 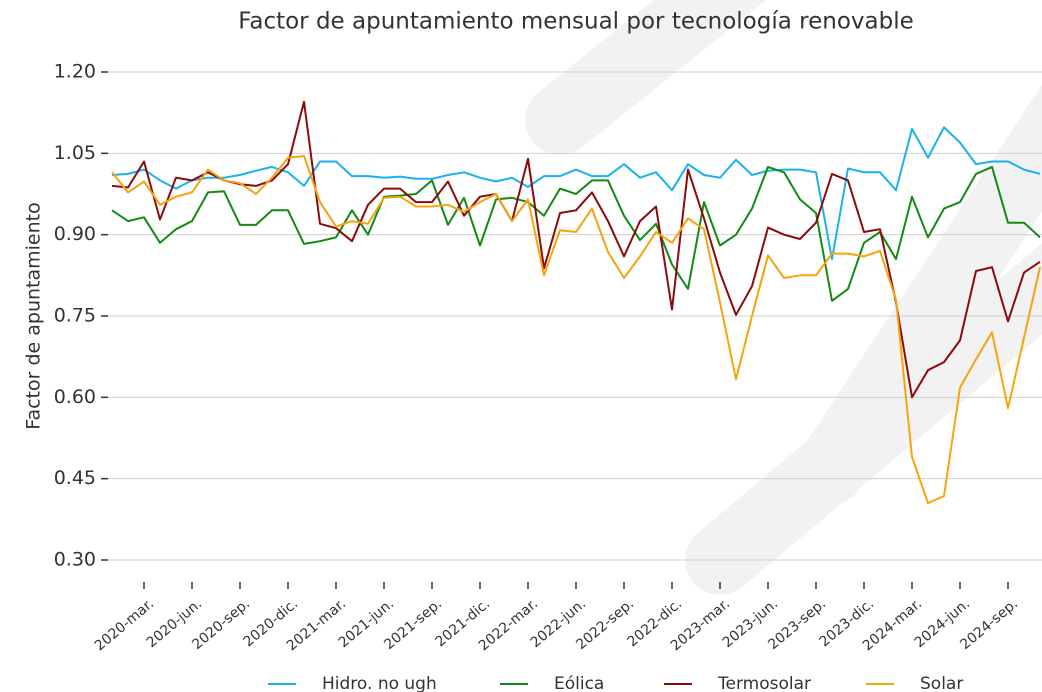 What do you see at coordinates (75, 234) in the screenshot?
I see `y-tick-label: 0.90` at bounding box center [75, 234].